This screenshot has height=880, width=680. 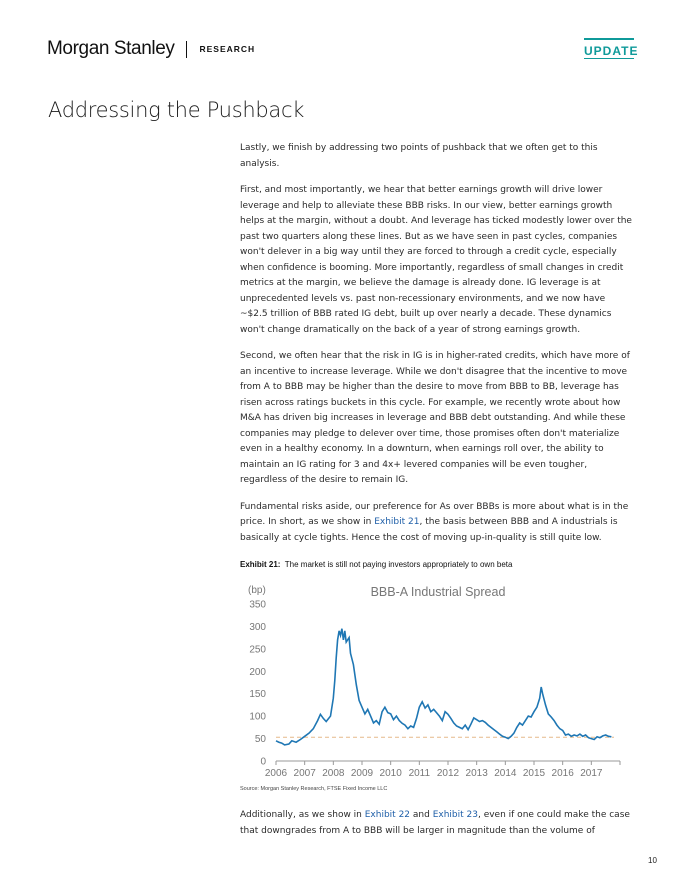 What do you see at coordinates (187, 49) in the screenshot?
I see `header-divider` at bounding box center [187, 49].